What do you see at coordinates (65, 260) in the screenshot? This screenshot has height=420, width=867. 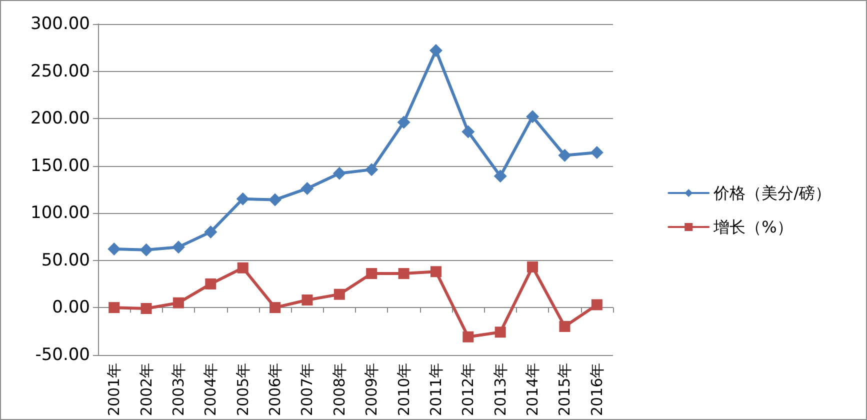 I see `y-tick-label: 50.00` at bounding box center [65, 260].